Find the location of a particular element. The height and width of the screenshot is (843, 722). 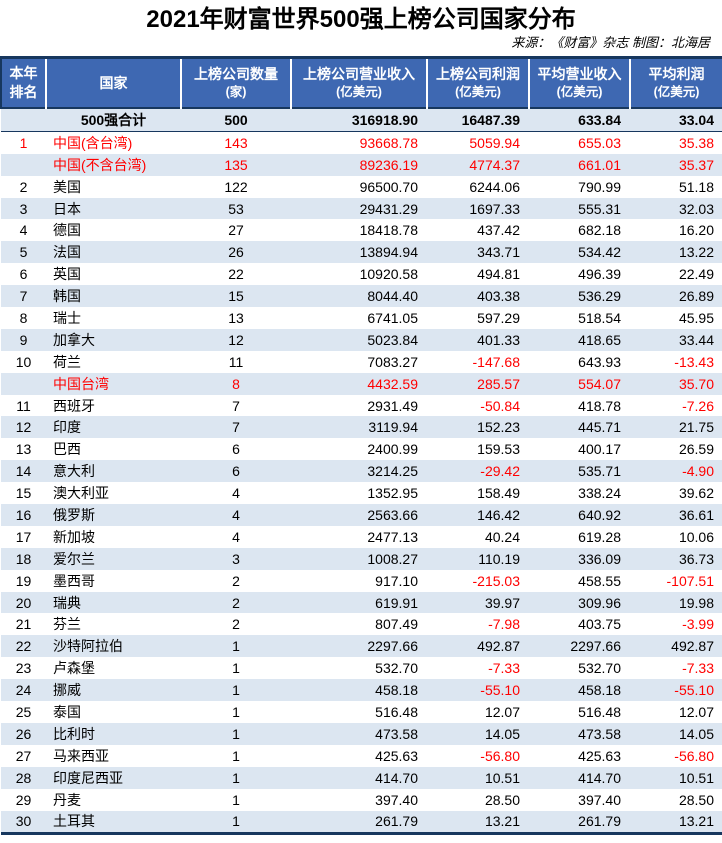

cell-country: 西班牙 is located at coordinates (74, 405).